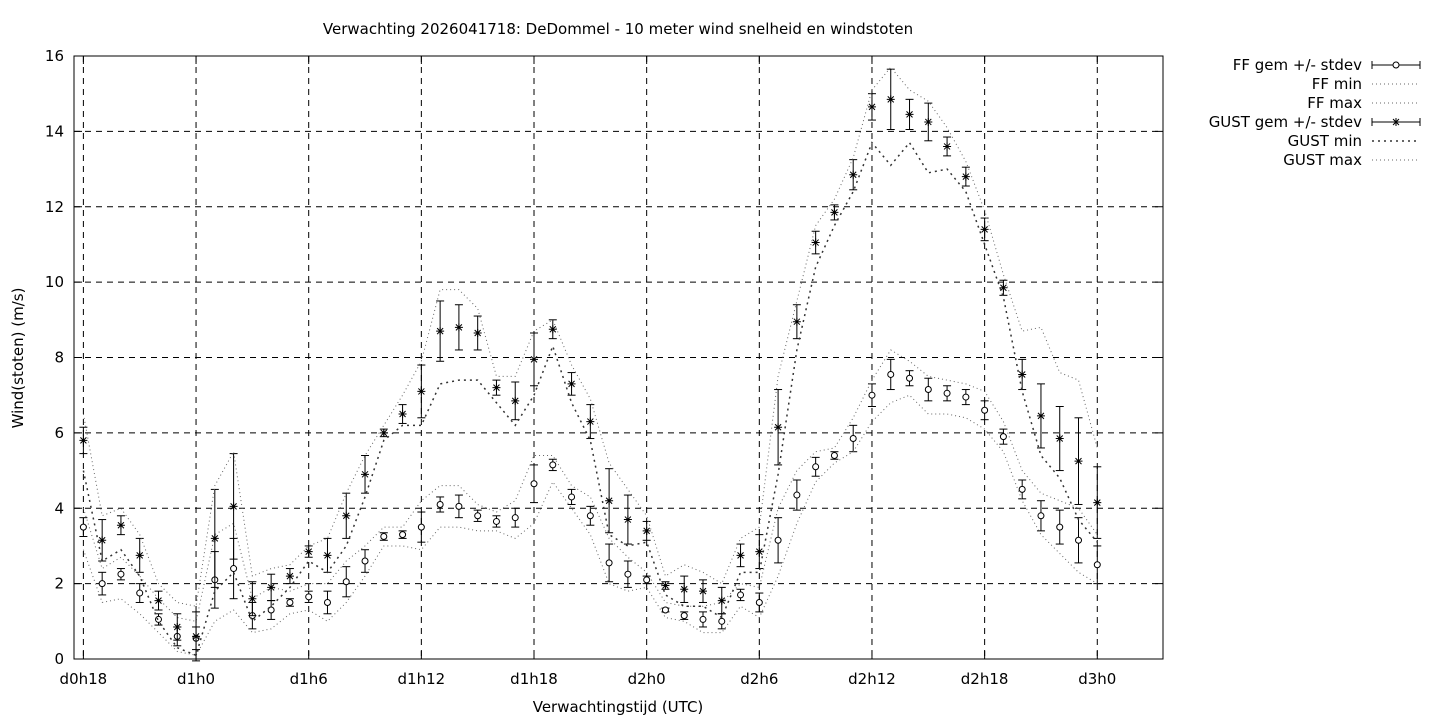  I want to click on legend-label: GUST gem +/- stdev, so click(1285, 122).